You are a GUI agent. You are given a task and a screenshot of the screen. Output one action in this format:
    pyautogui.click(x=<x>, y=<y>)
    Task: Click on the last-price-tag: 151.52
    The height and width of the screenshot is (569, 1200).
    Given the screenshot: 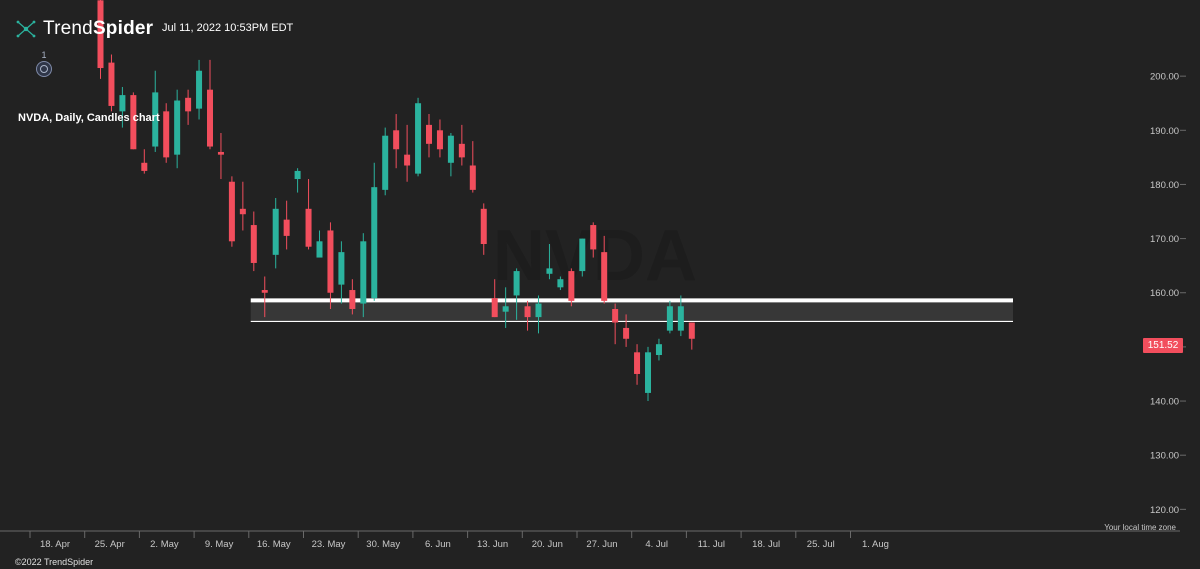 What is the action you would take?
    pyautogui.click(x=1163, y=345)
    